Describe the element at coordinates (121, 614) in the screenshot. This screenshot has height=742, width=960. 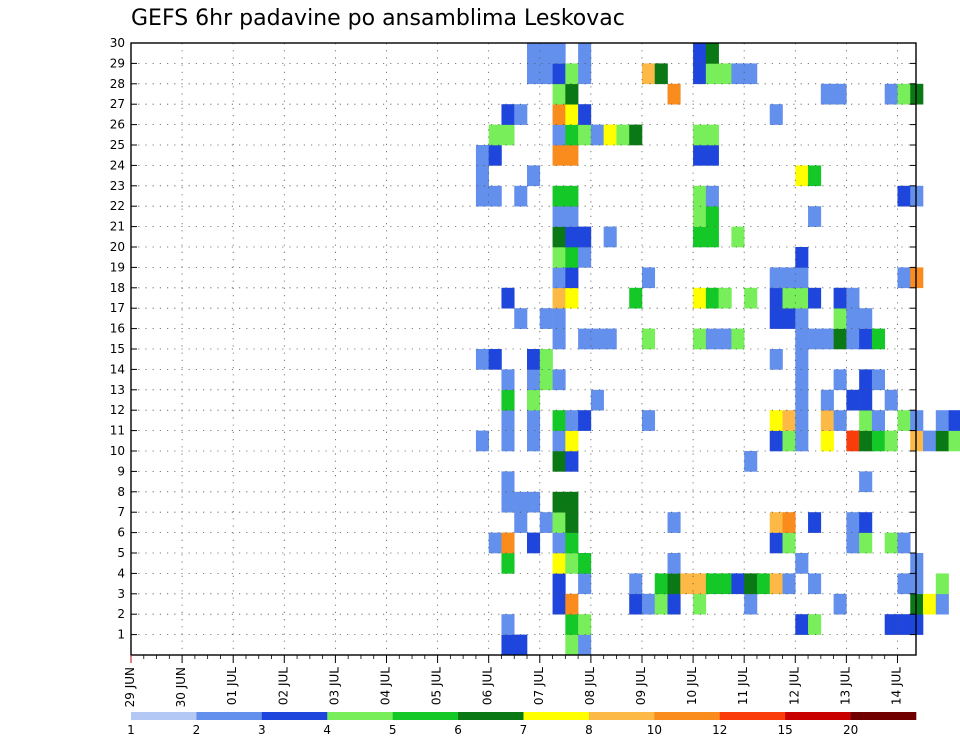
I see `y-tick-label: 2` at that location.